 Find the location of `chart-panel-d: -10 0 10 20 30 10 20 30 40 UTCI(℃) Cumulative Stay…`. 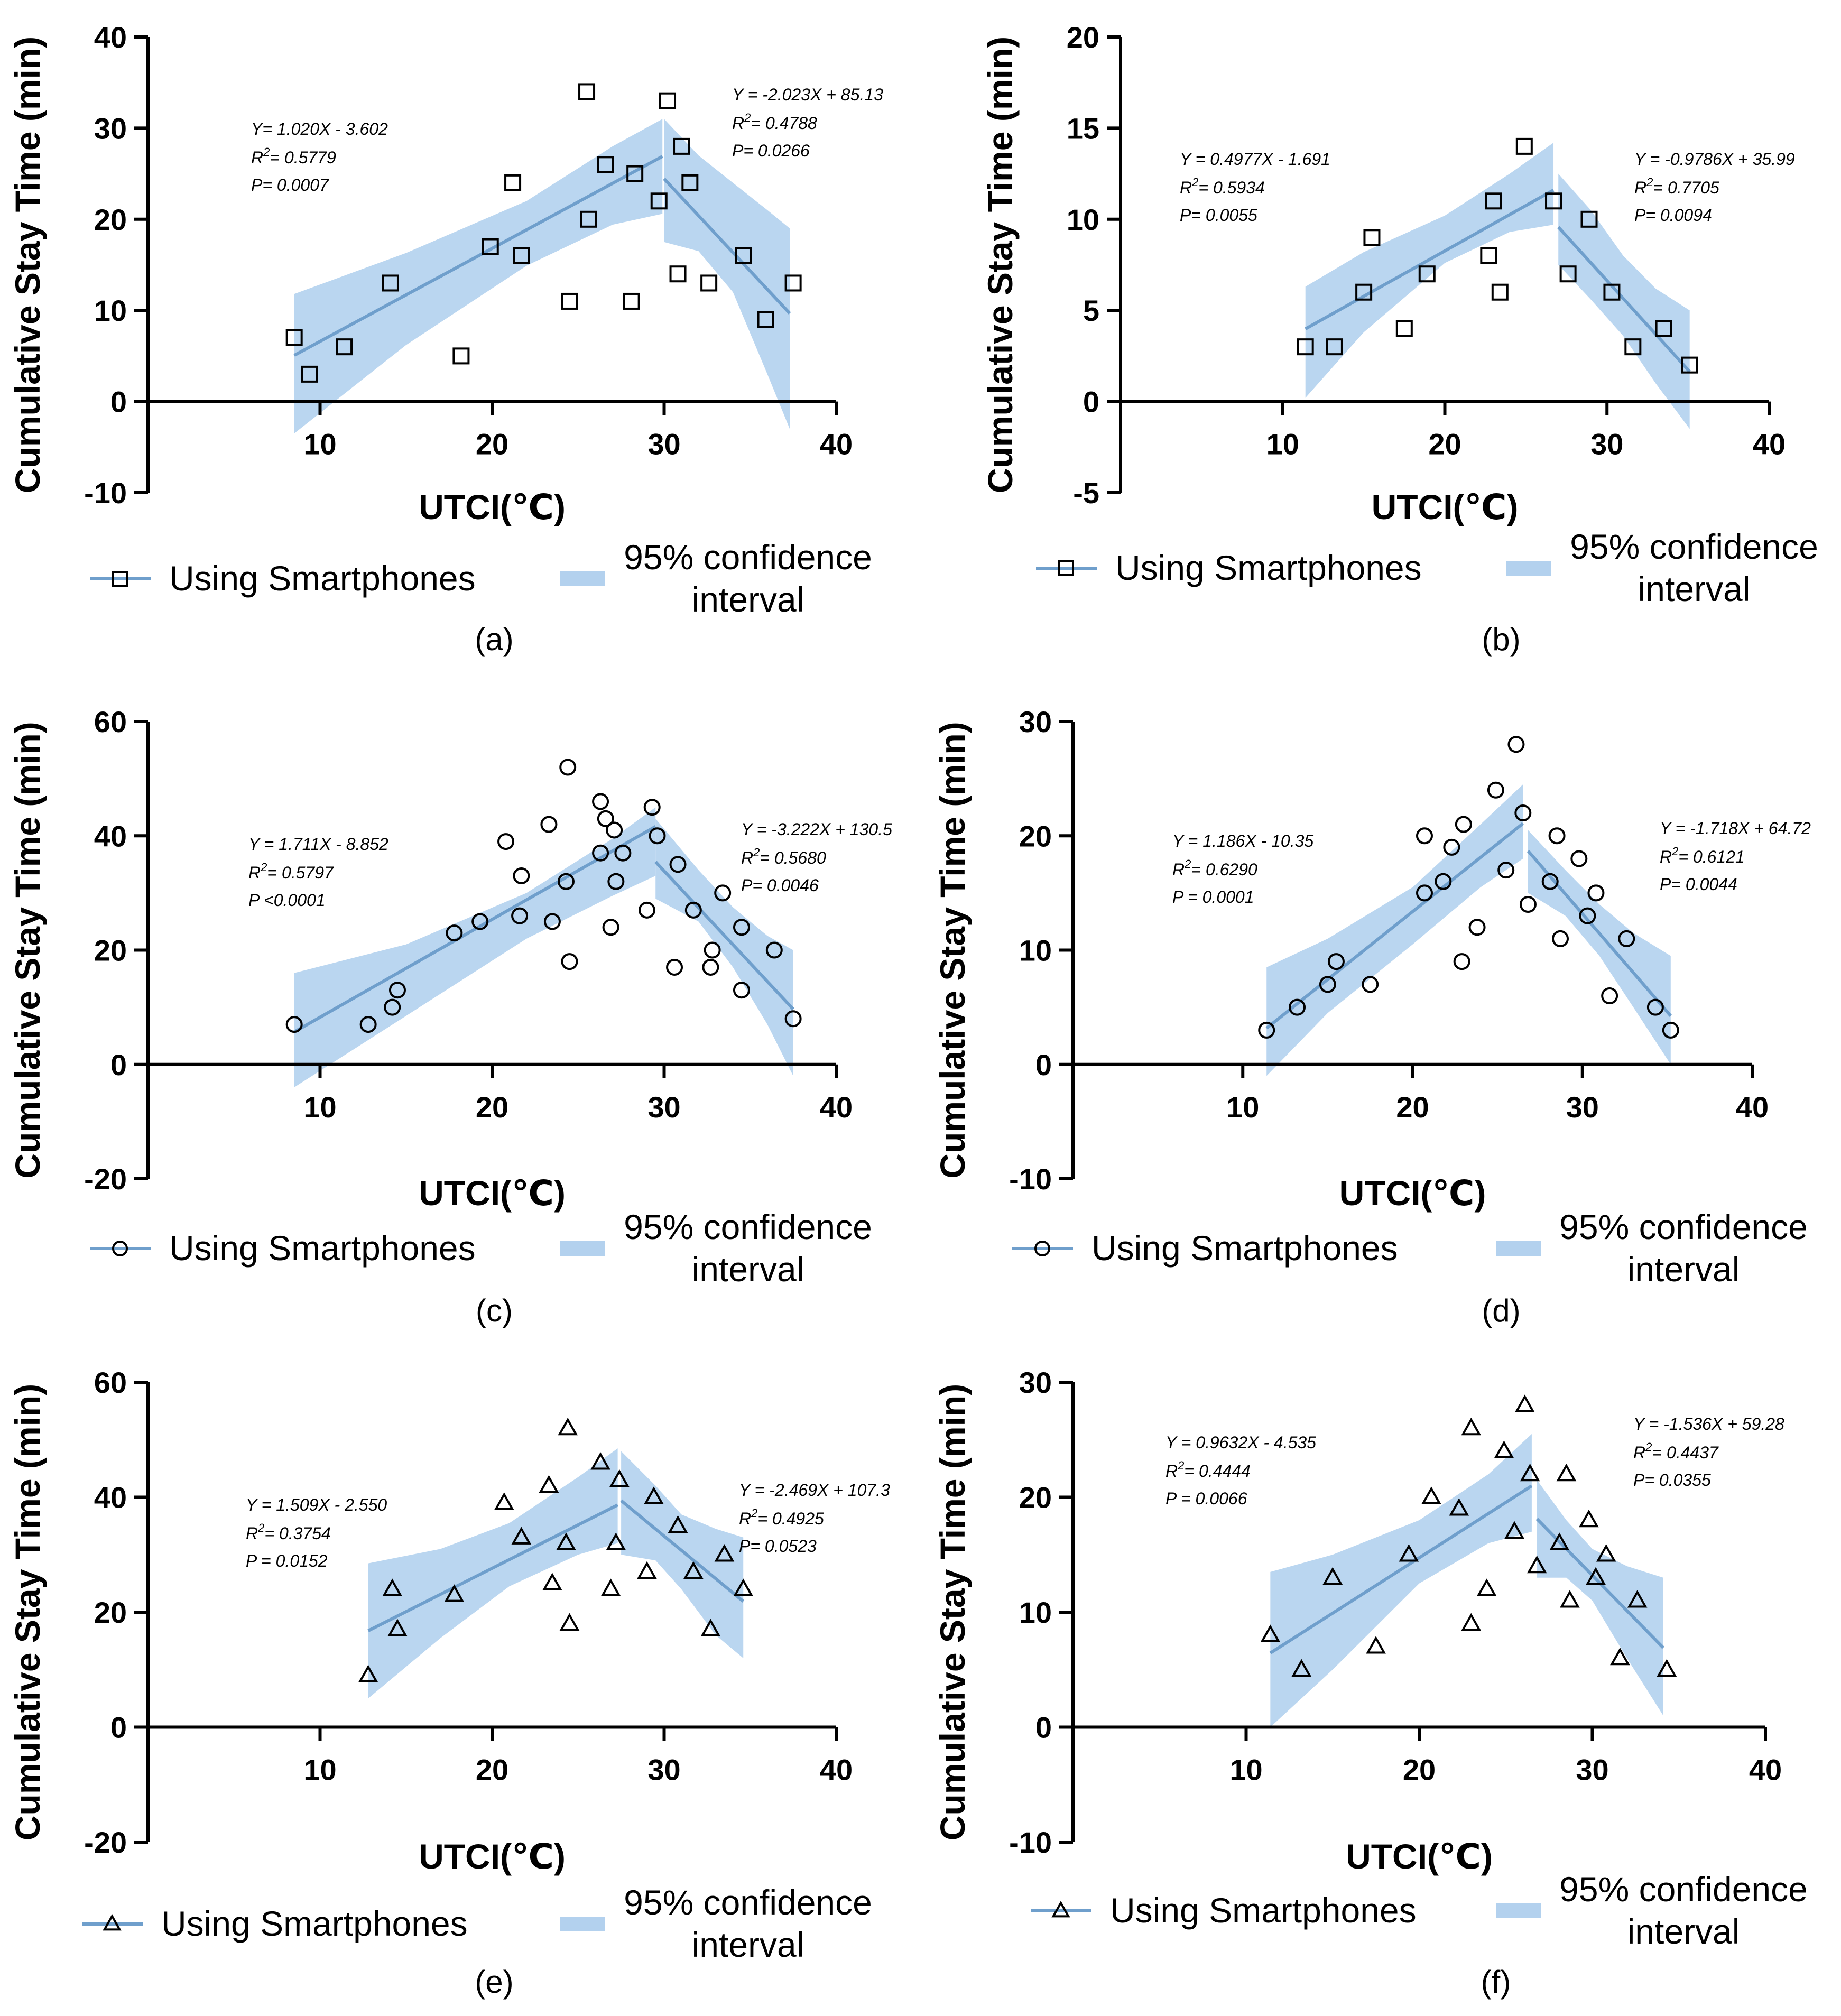

chart-panel-d: -10 0 10 20 30 10 20 30 40 UTCI(℃) Cumulative Stay… is located at coordinates (1372, 1016).